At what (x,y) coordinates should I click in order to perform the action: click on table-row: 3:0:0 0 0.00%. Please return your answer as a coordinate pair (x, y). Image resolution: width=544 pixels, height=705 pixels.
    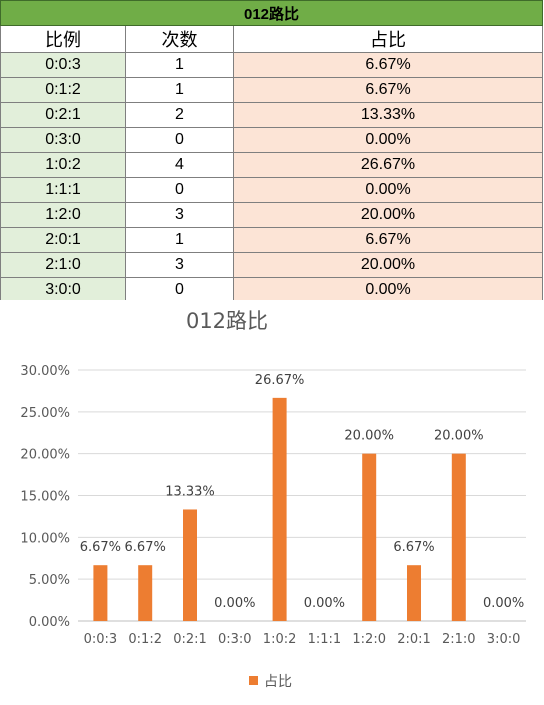
    Looking at the image, I should click on (272, 290).